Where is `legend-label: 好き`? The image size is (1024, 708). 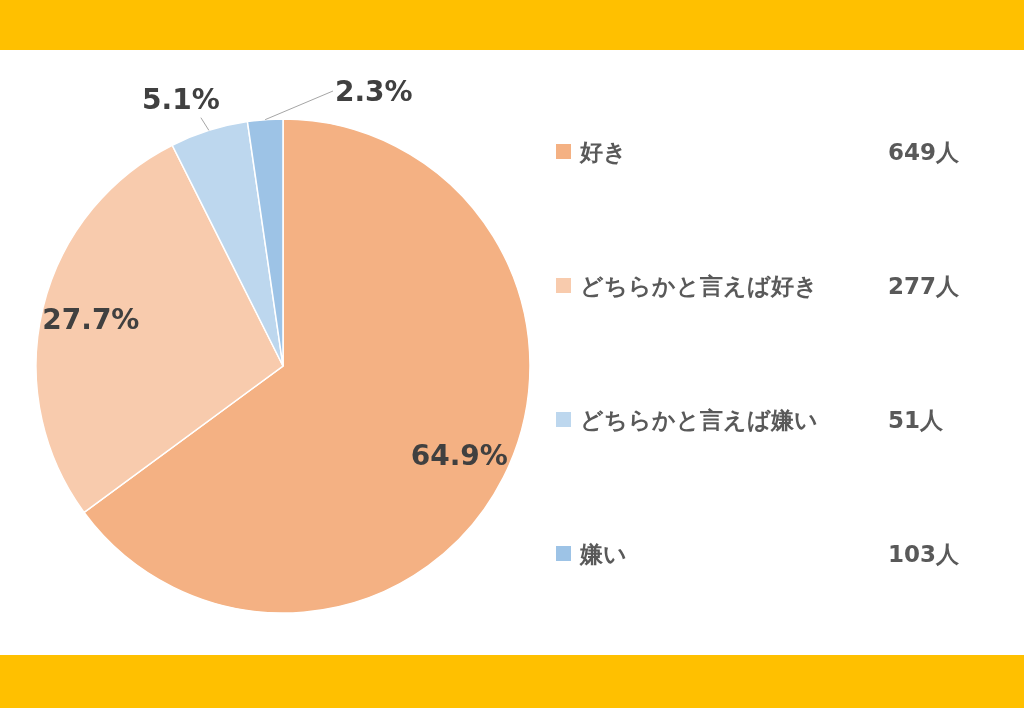 legend-label: 好き is located at coordinates (603, 152).